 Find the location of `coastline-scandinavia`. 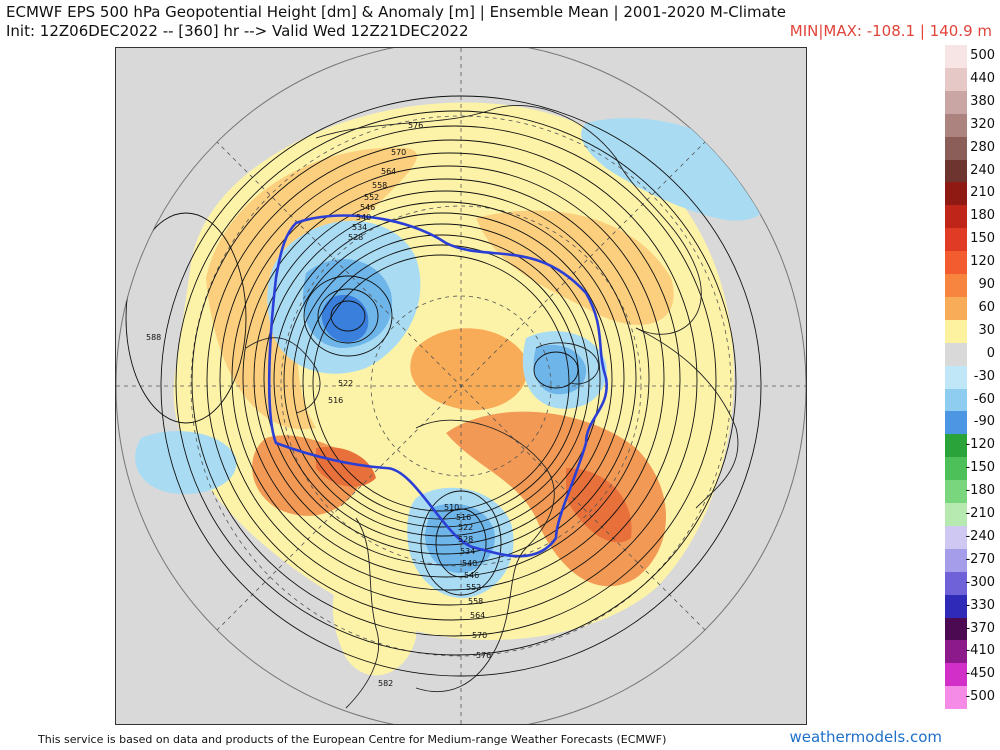

coastline-scandinavia is located at coordinates (567, 363).